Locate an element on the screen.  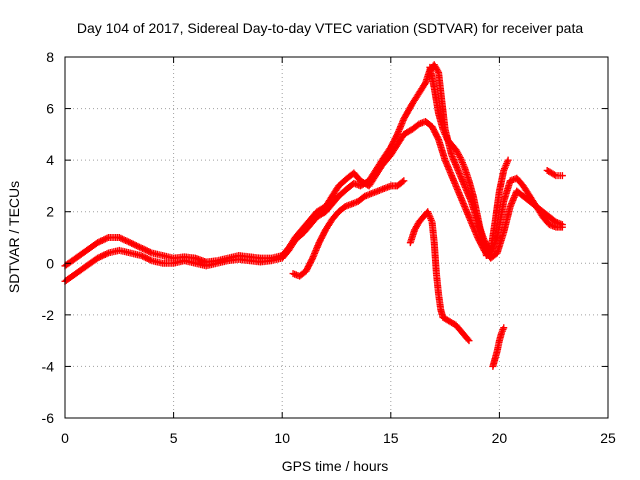
x-tick-label: 5 is located at coordinates (174, 438).